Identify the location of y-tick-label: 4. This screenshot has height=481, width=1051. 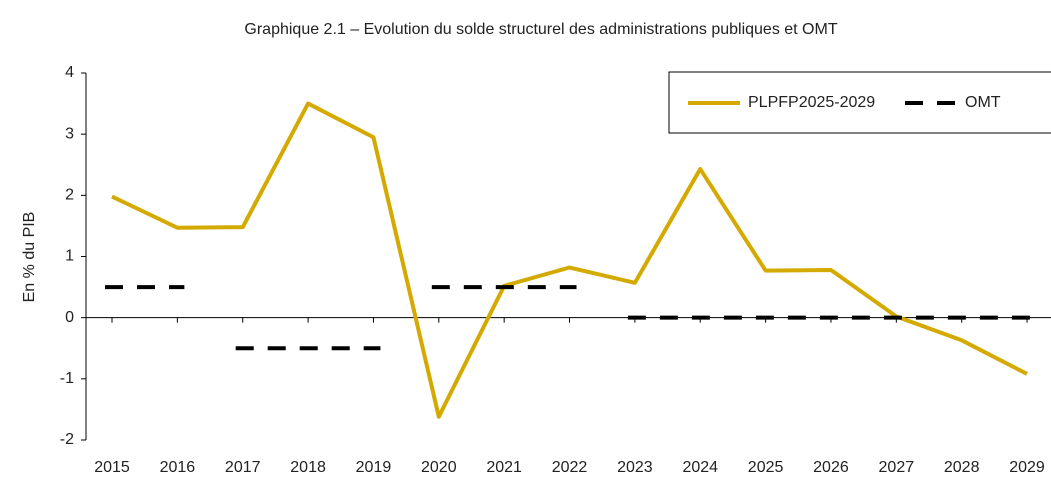
(69, 72).